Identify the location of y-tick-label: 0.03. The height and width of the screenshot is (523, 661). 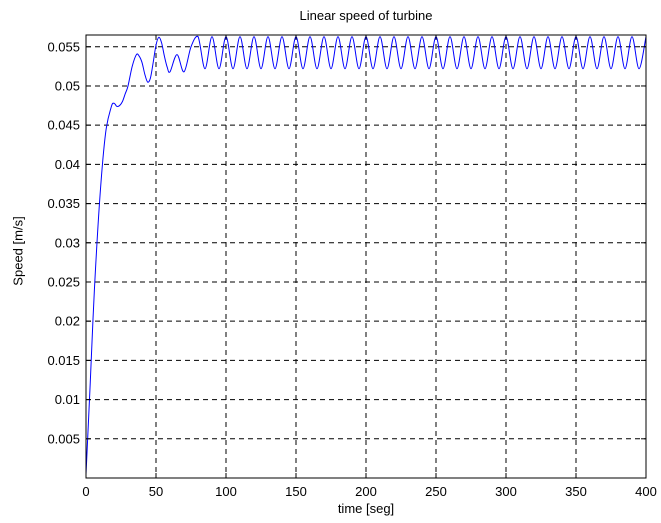
(67, 242).